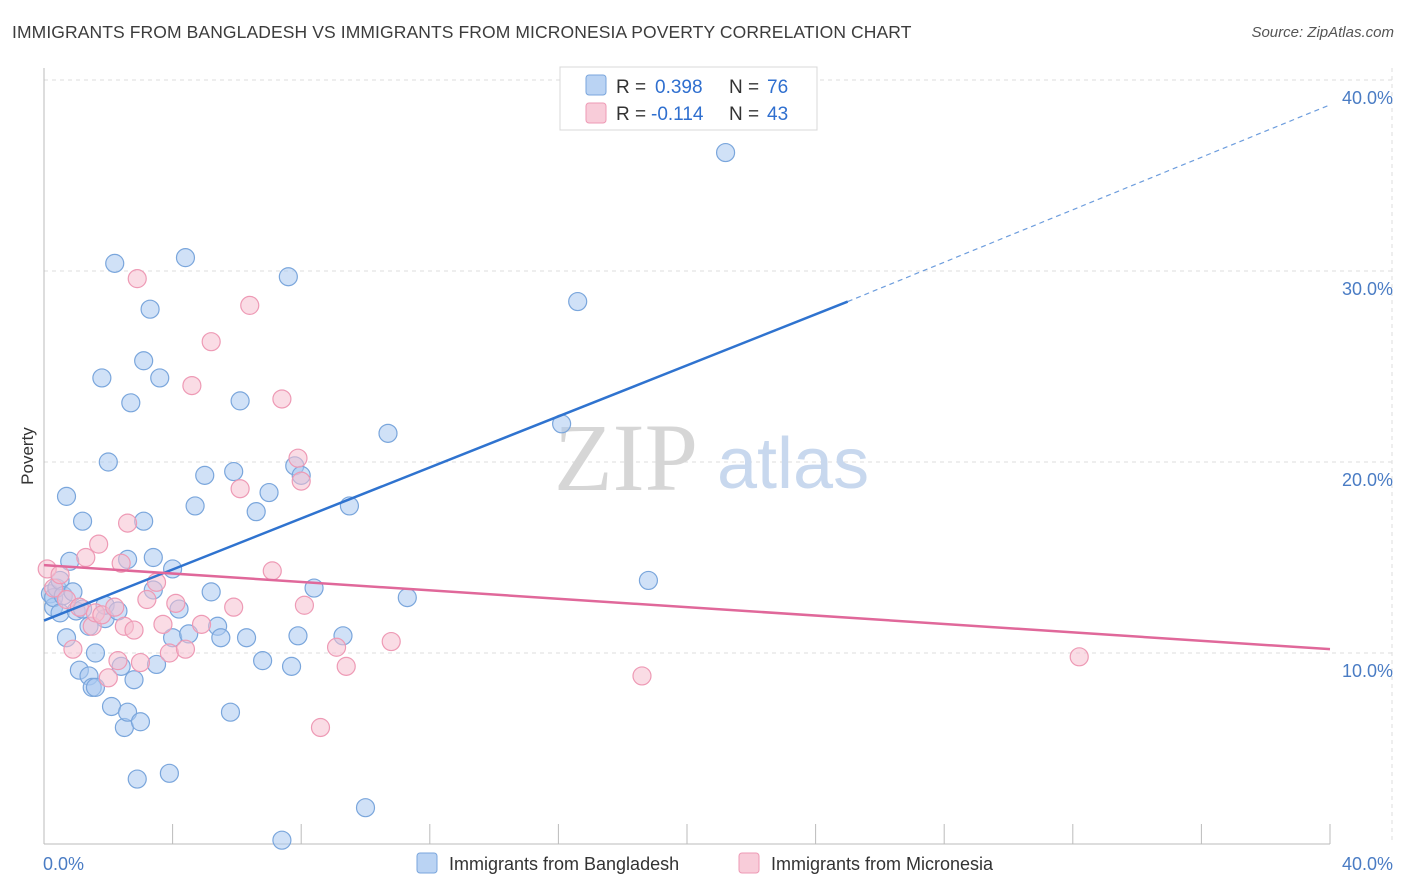 This screenshot has height=892, width=1406. Describe the element at coordinates (679, 87) in the screenshot. I see `legend-r-value-bangladesh: 0.398` at that location.